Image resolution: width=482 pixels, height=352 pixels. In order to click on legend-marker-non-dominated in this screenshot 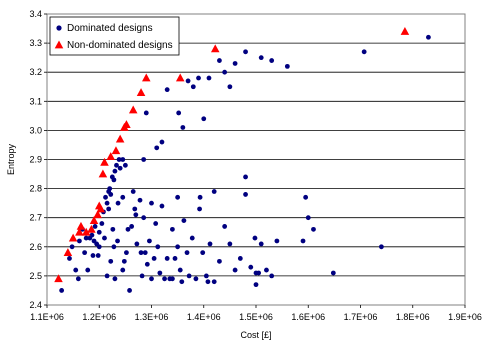, I will do `click(59, 44)`.